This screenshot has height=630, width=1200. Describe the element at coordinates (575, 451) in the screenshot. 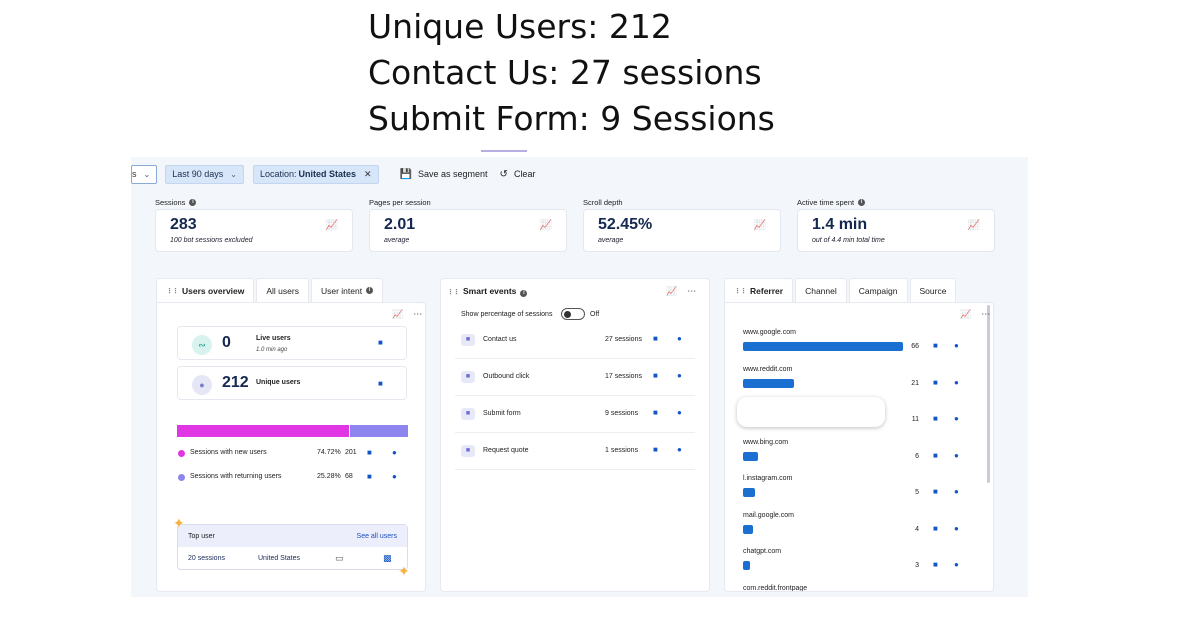

I see `event-row-request-quote: ■ Request quote 1 sessions ■ ●` at that location.